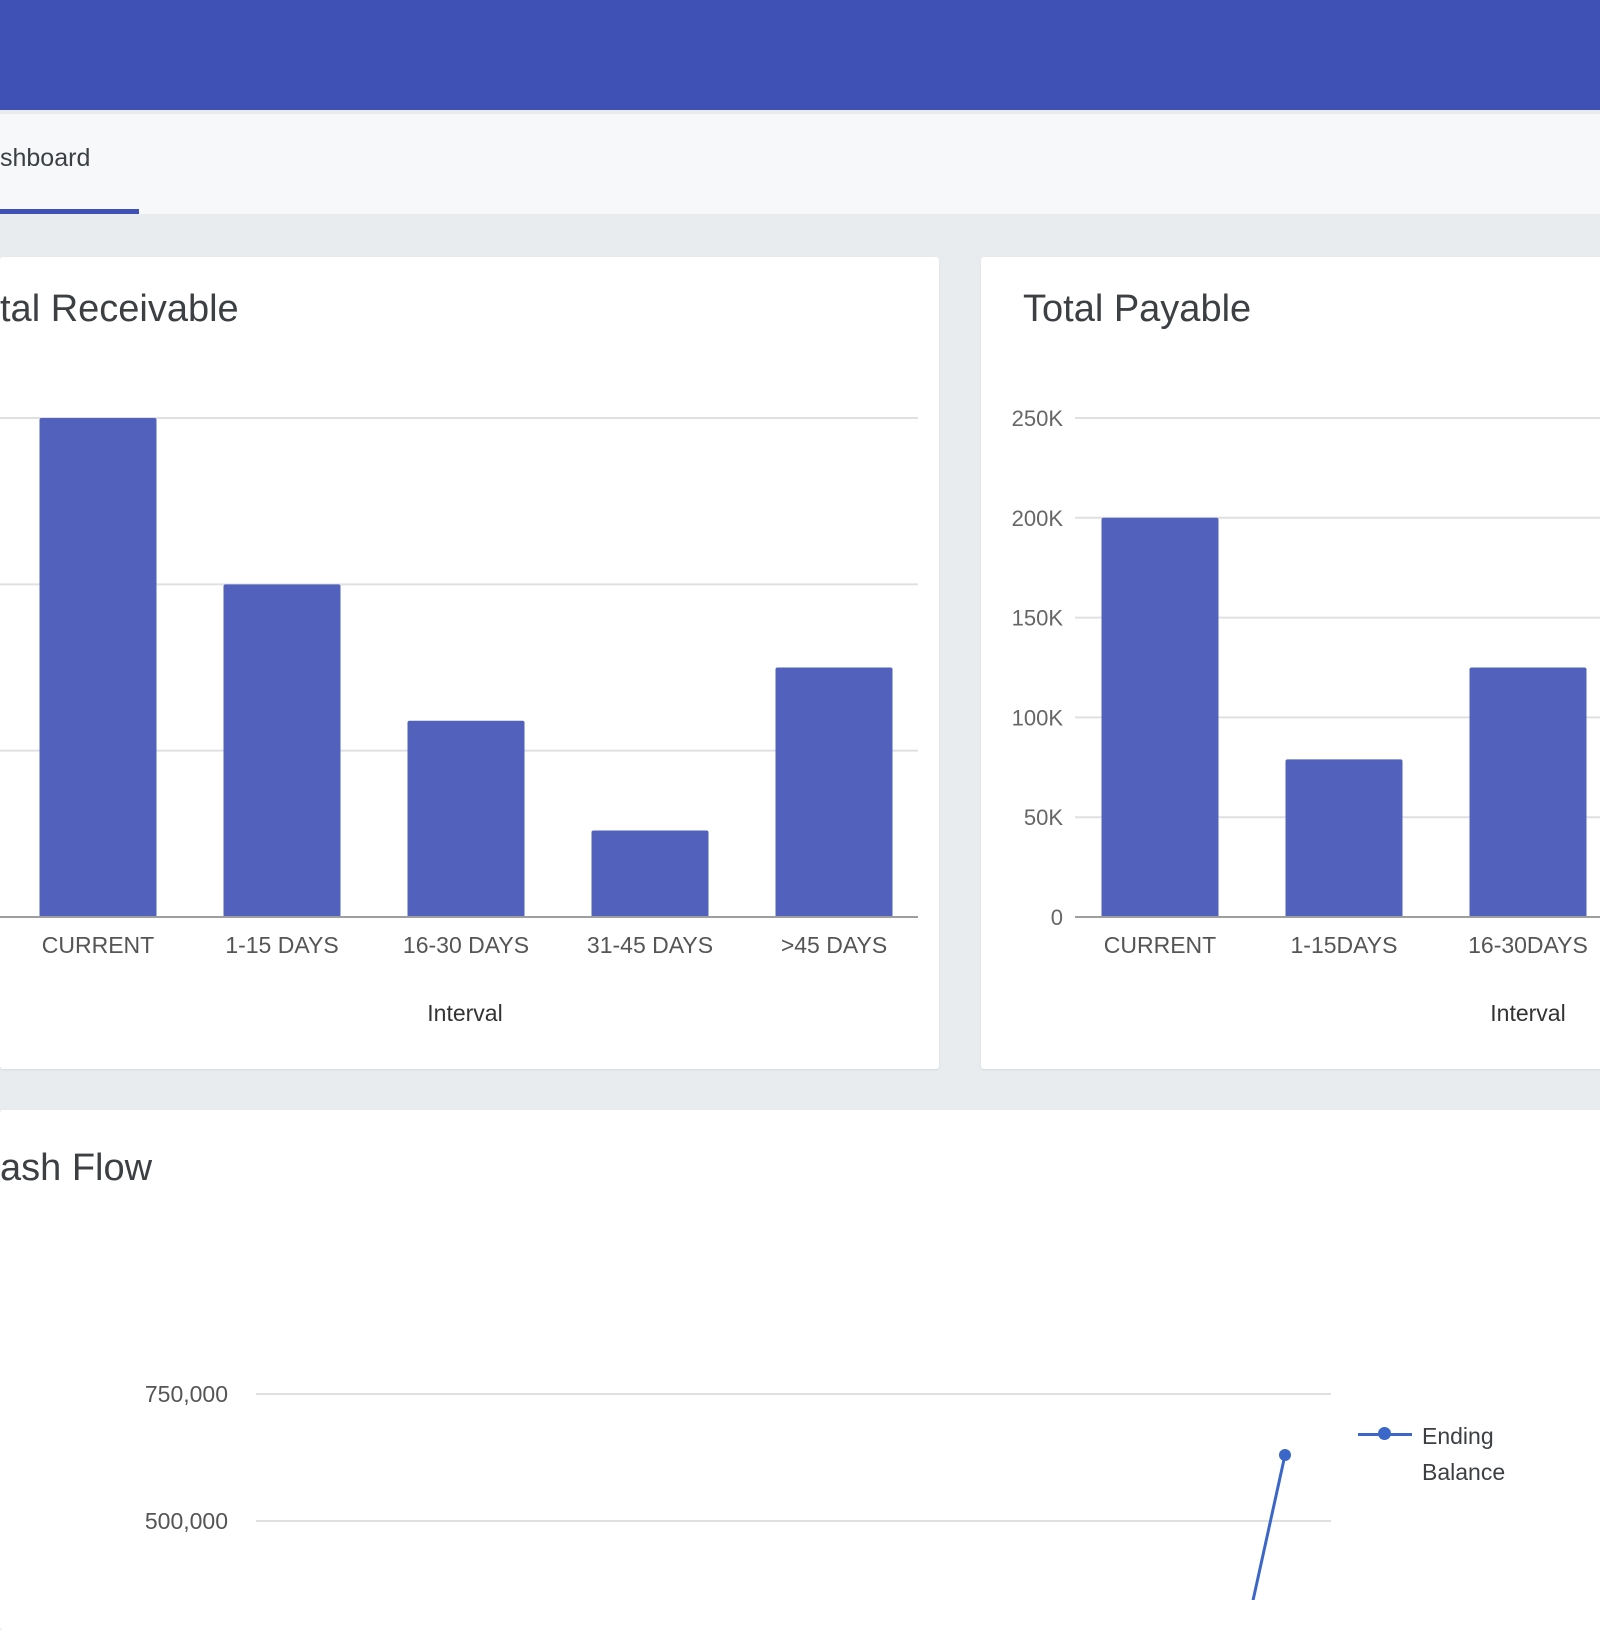  What do you see at coordinates (1137, 309) in the screenshot?
I see `payable-card-title: Total Payable` at bounding box center [1137, 309].